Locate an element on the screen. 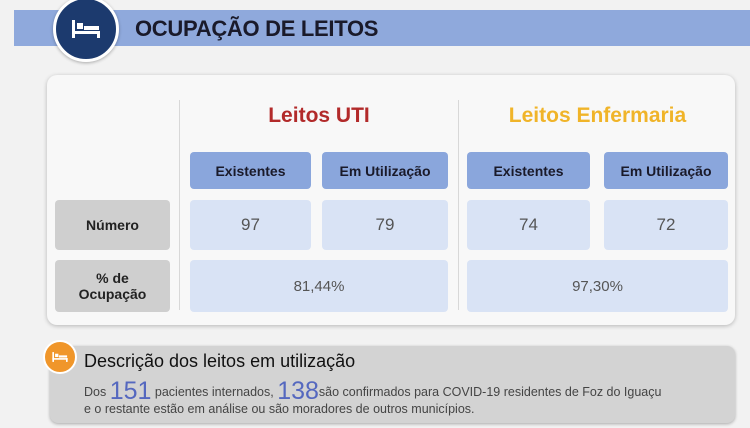 This screenshot has height=428, width=750. enf-occupancy-value: 97,30% is located at coordinates (597, 286).